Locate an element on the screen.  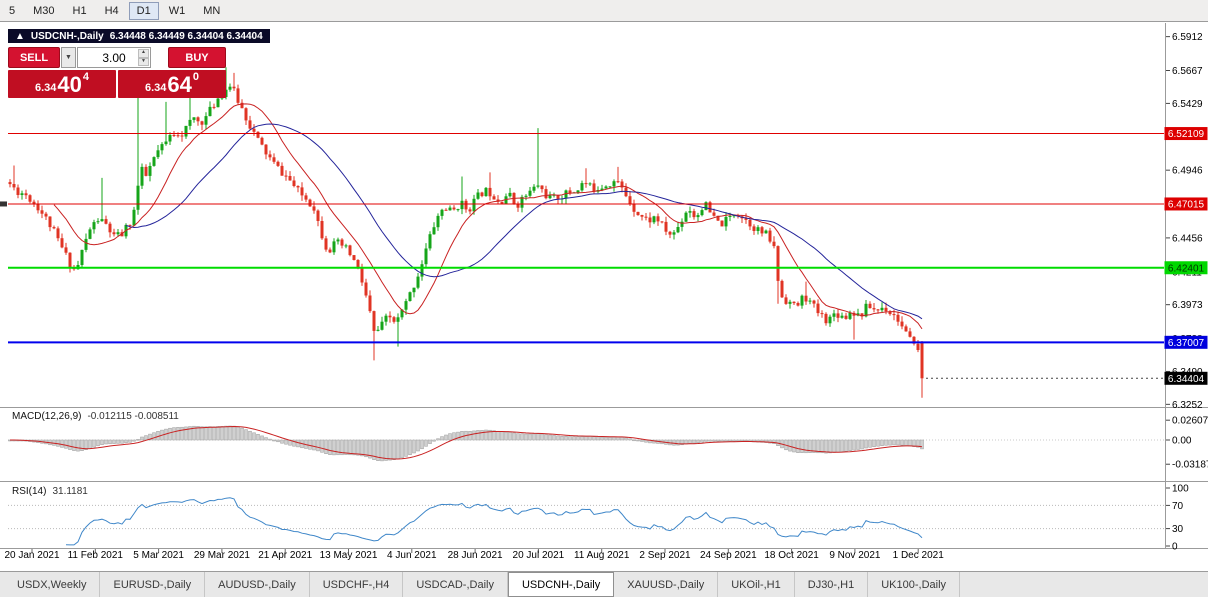
macd-indicator-label: MACD(12,26,9) -0.012115 -0.008511 is located at coordinates (95, 416).